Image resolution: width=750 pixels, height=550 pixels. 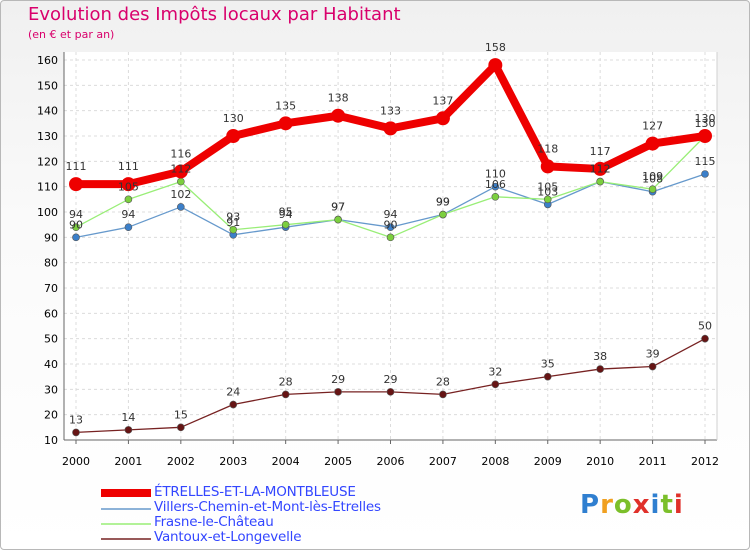 I want to click on x-tick-label: 2007, so click(x=443, y=461).